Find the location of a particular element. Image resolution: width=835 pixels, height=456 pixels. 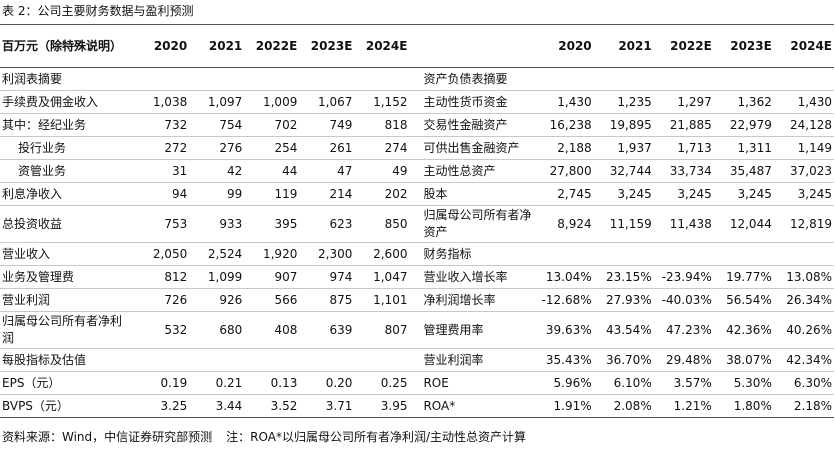

row-label: 营业收入增长率 is located at coordinates (477, 277).